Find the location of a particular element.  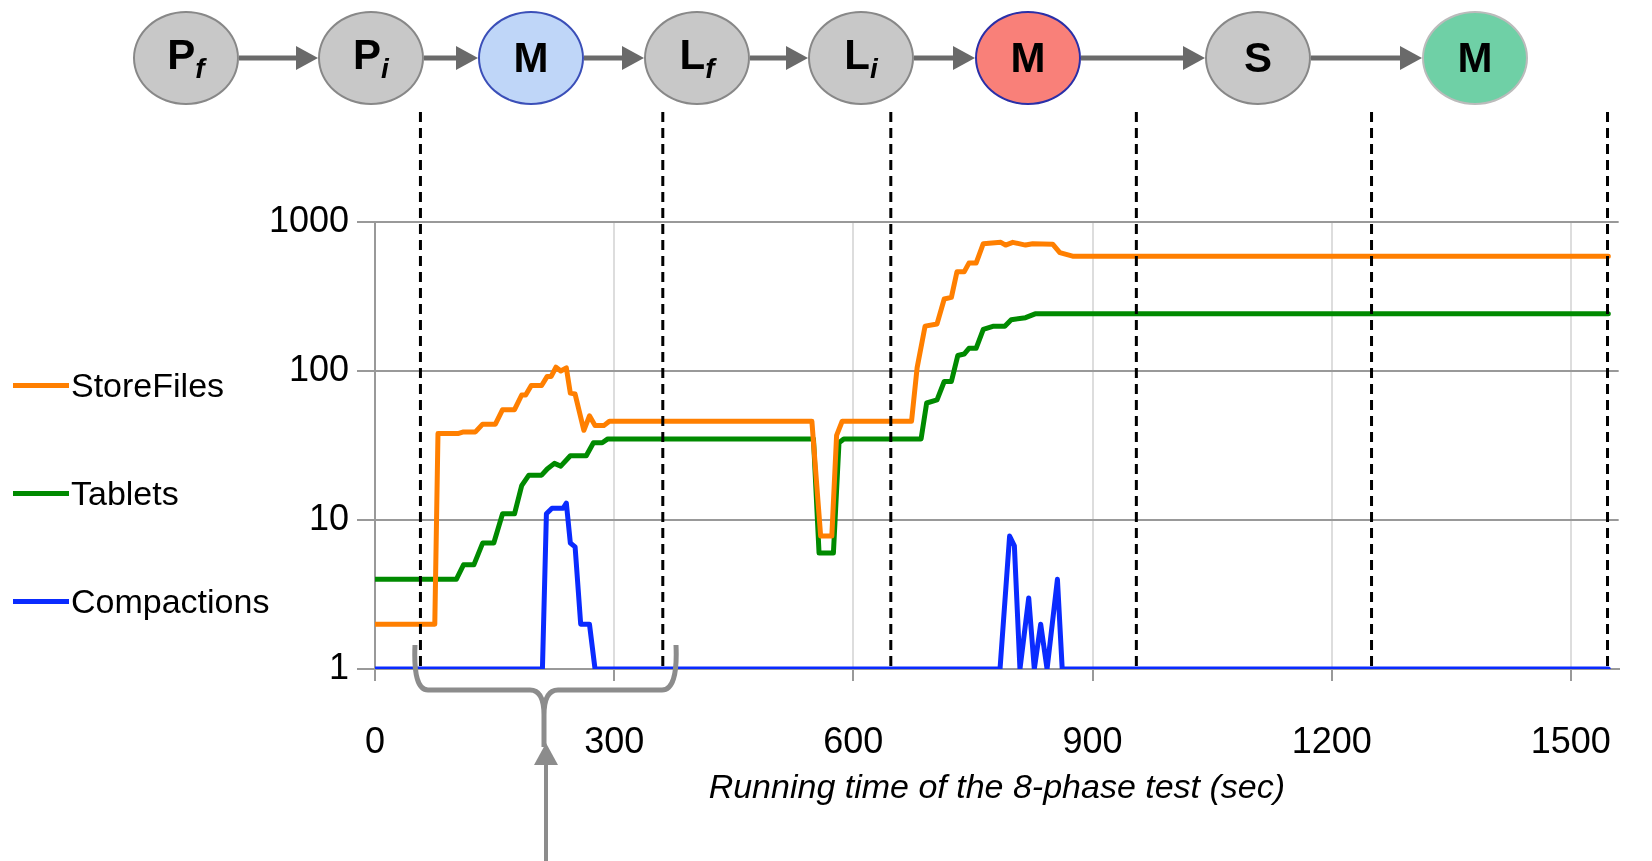

circle-node: S is located at coordinates (1258, 58).